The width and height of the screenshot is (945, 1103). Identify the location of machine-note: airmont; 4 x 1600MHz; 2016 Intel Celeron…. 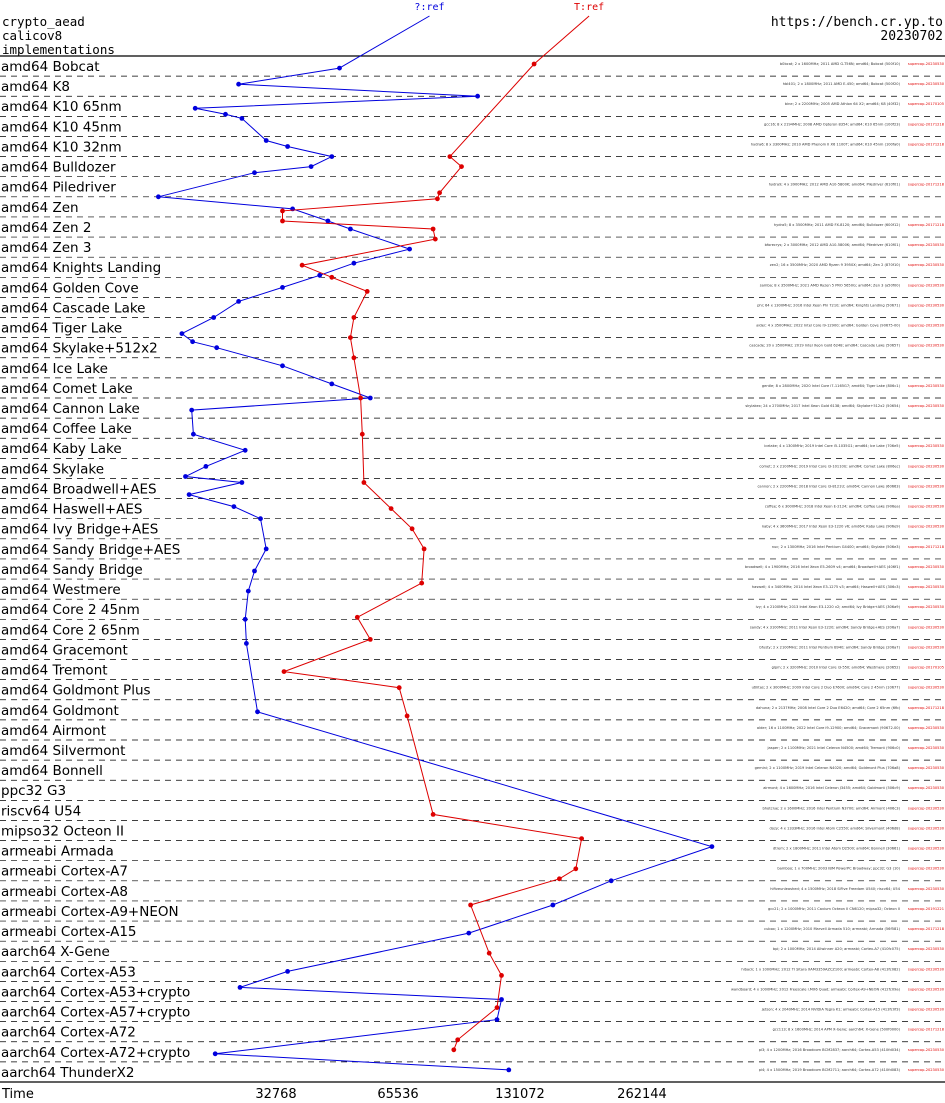
(831, 788).